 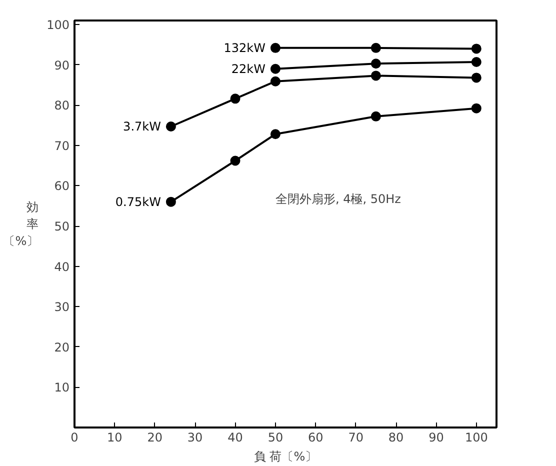 I want to click on y-tick-label: 70, so click(x=62, y=145).